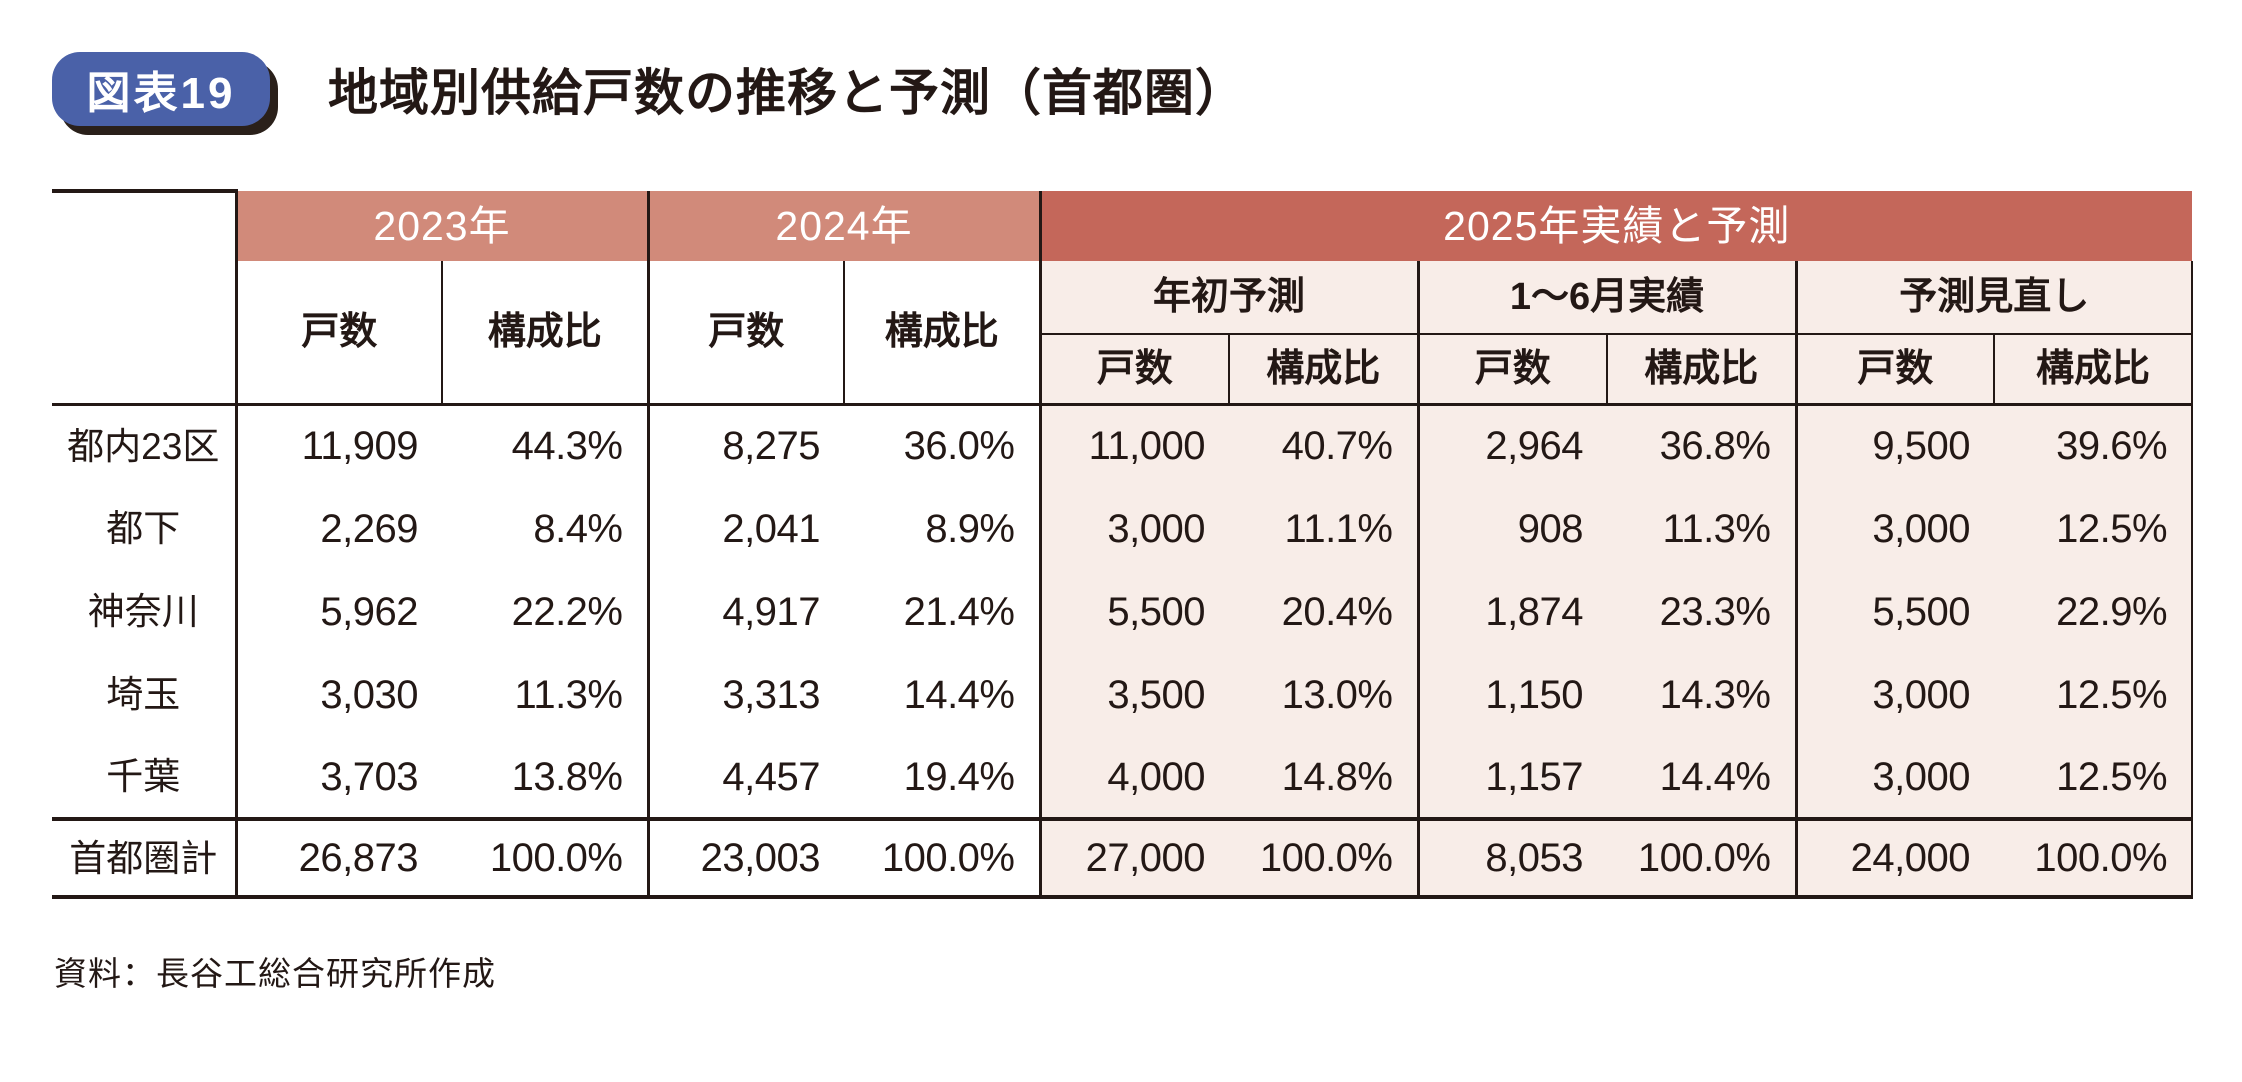  Describe the element at coordinates (1511, 445) in the screenshot. I see `units-cell: 2,964` at that location.